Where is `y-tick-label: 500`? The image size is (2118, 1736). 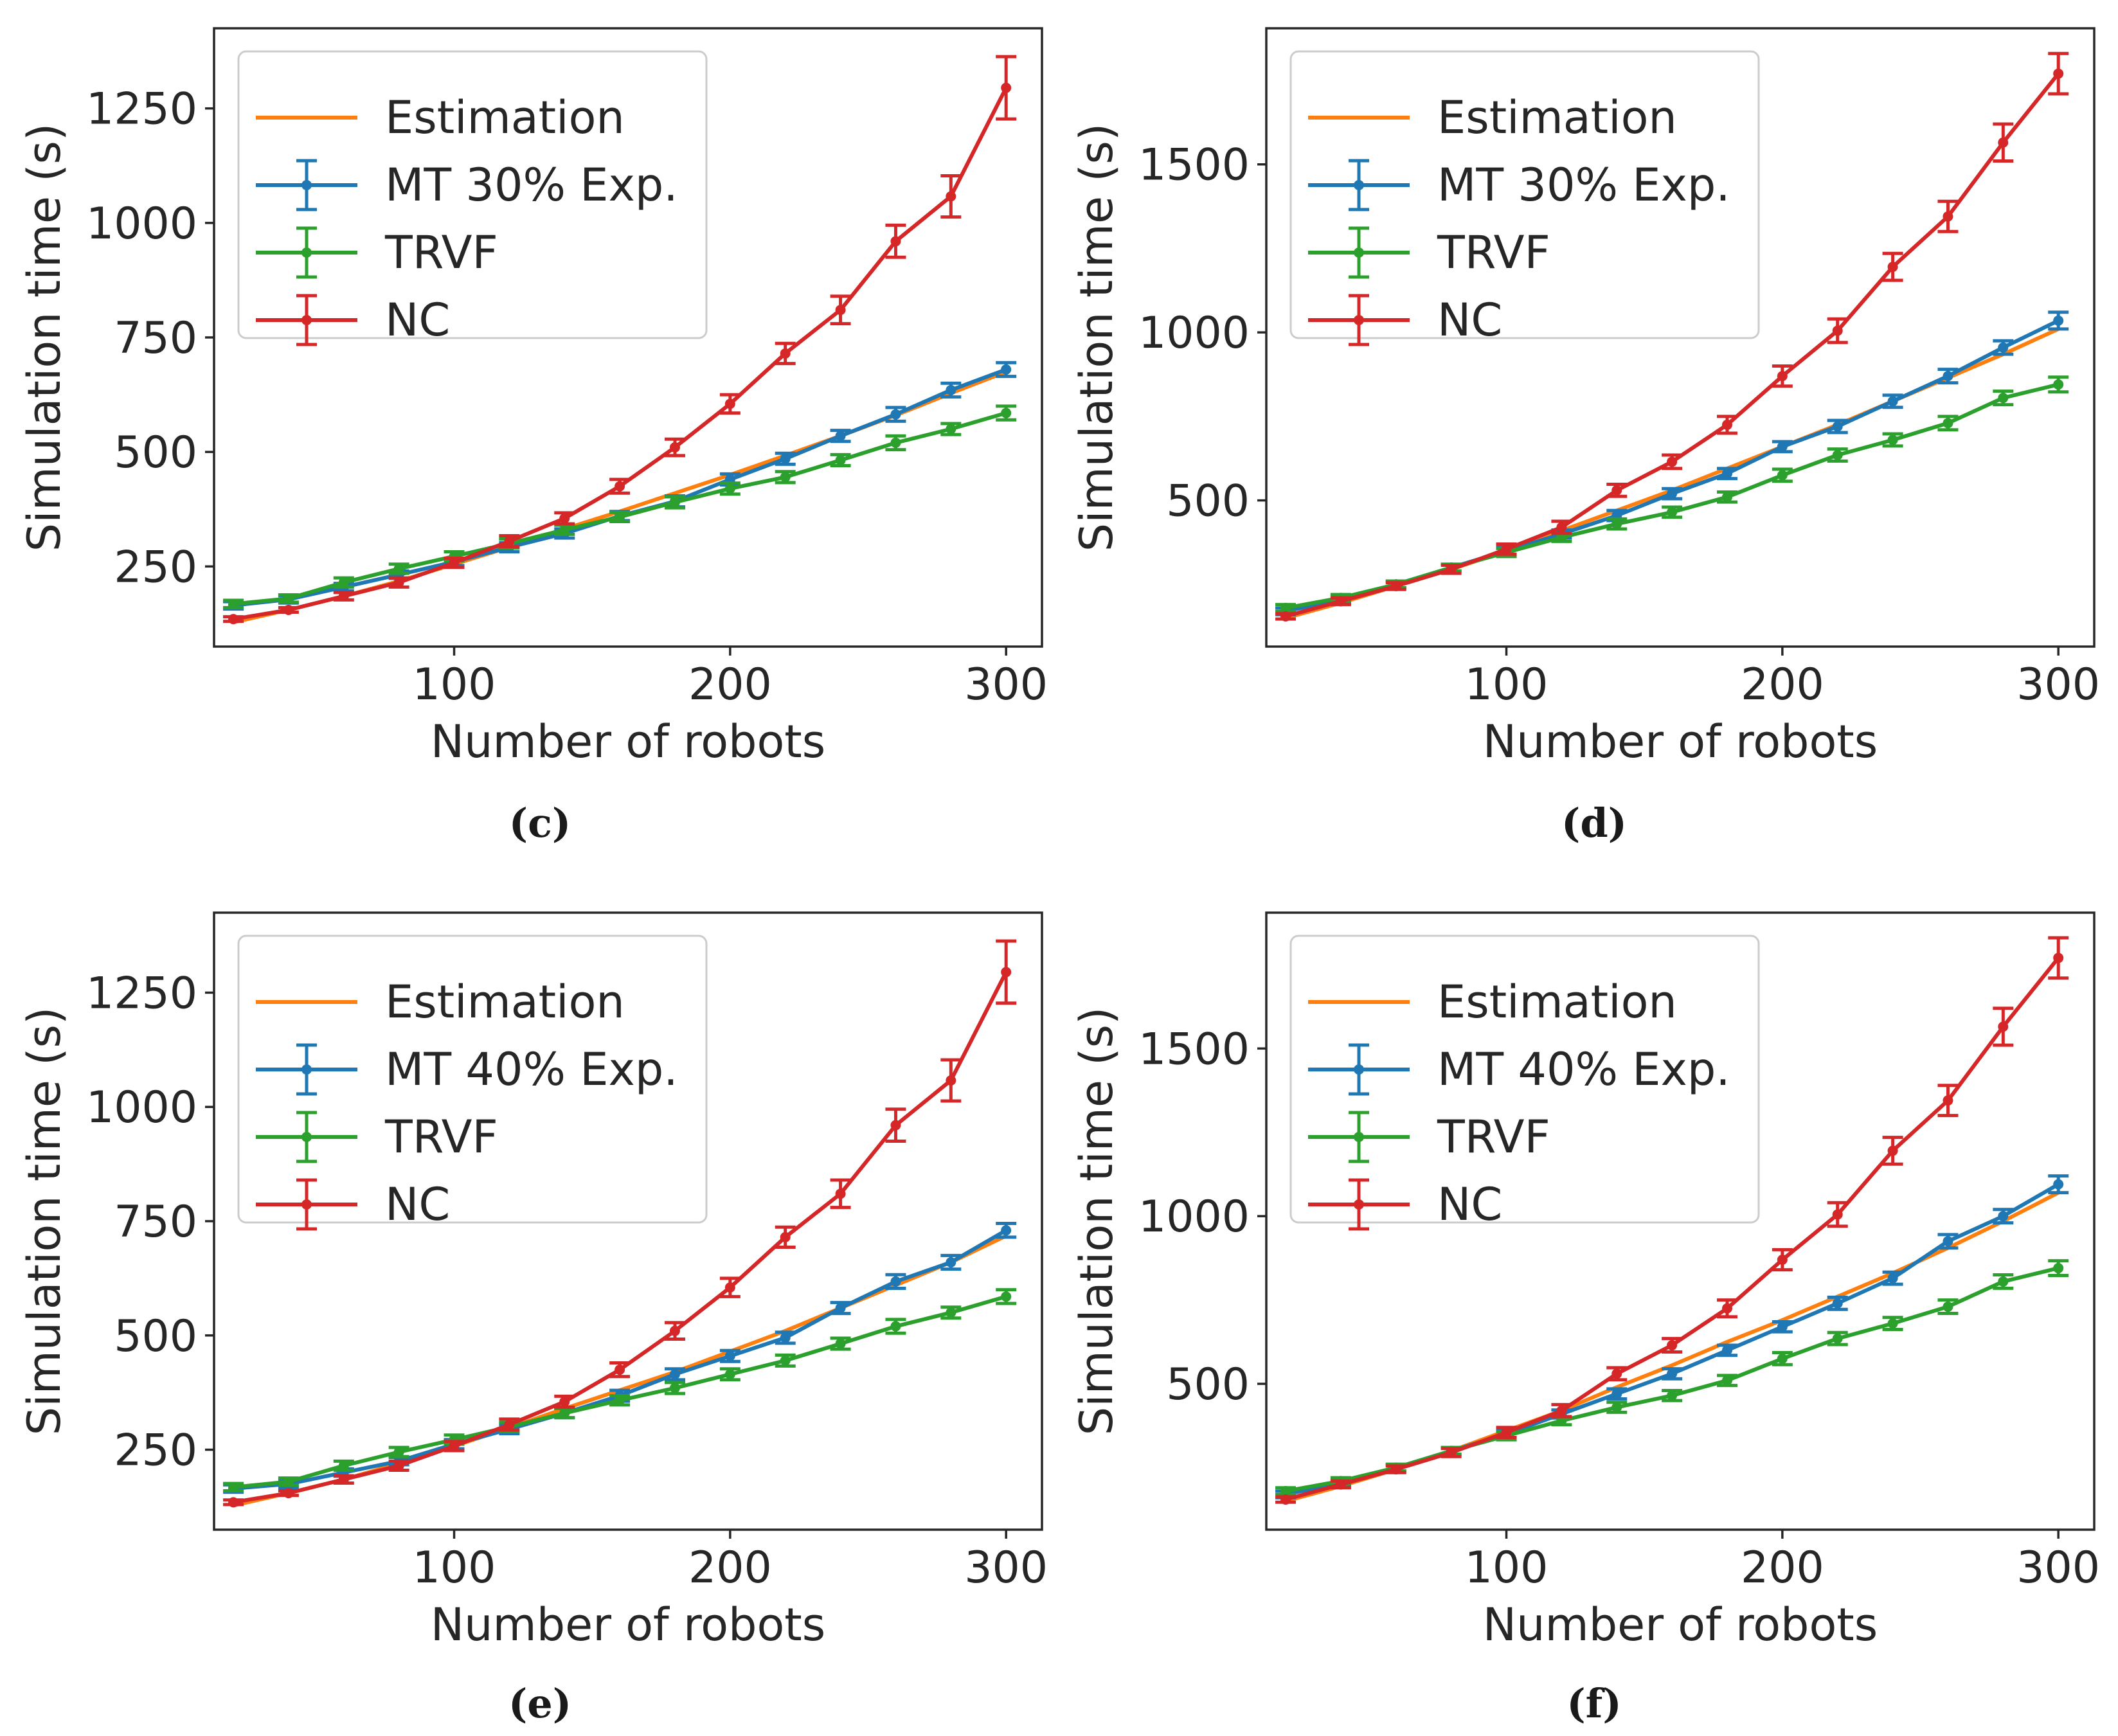
y-tick-label: 500 is located at coordinates (155, 452).